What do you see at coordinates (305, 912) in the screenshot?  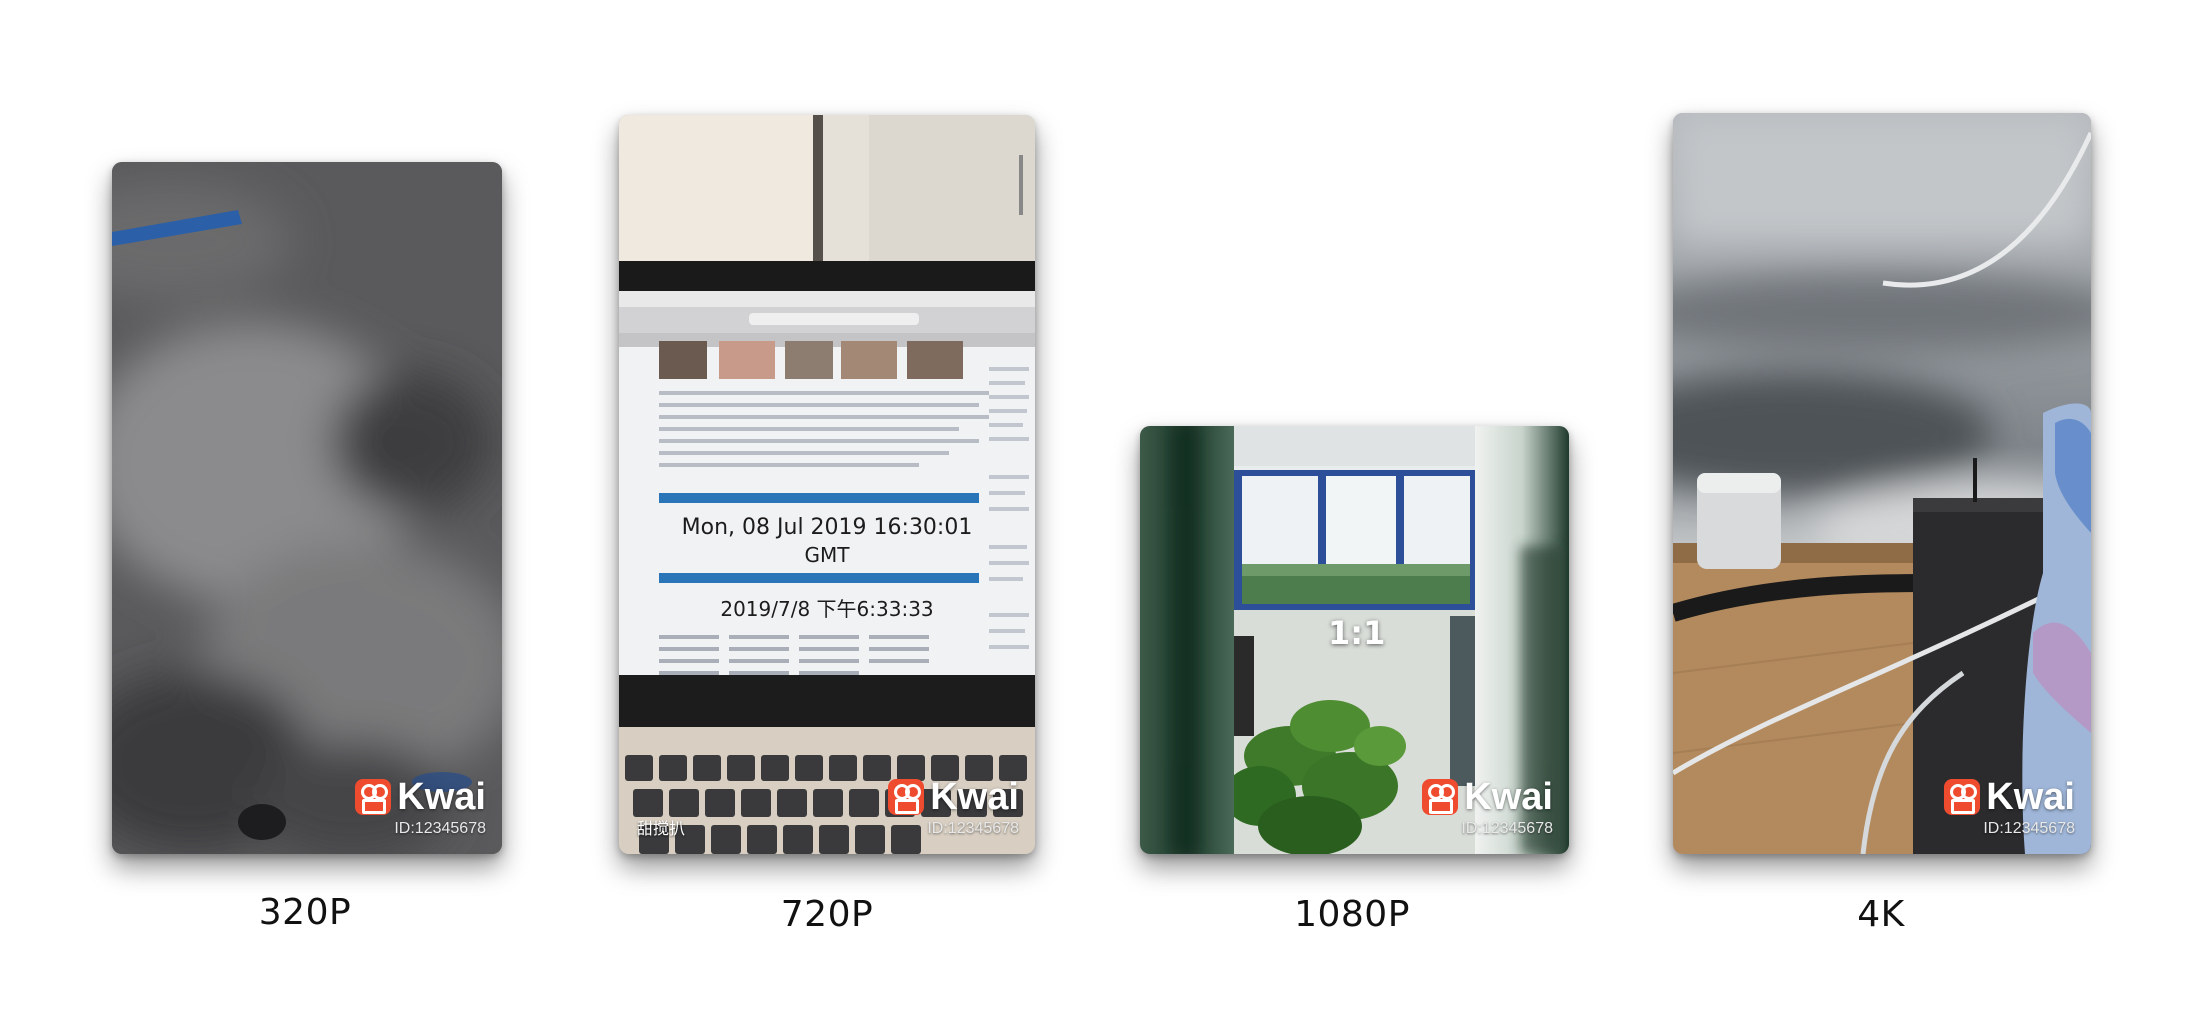 I see `caption-320p: 320P` at bounding box center [305, 912].